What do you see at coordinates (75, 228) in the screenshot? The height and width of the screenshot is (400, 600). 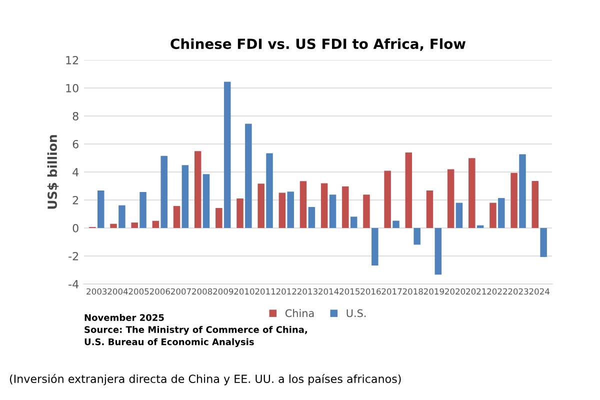 I see `y-tick-label: 0` at bounding box center [75, 228].